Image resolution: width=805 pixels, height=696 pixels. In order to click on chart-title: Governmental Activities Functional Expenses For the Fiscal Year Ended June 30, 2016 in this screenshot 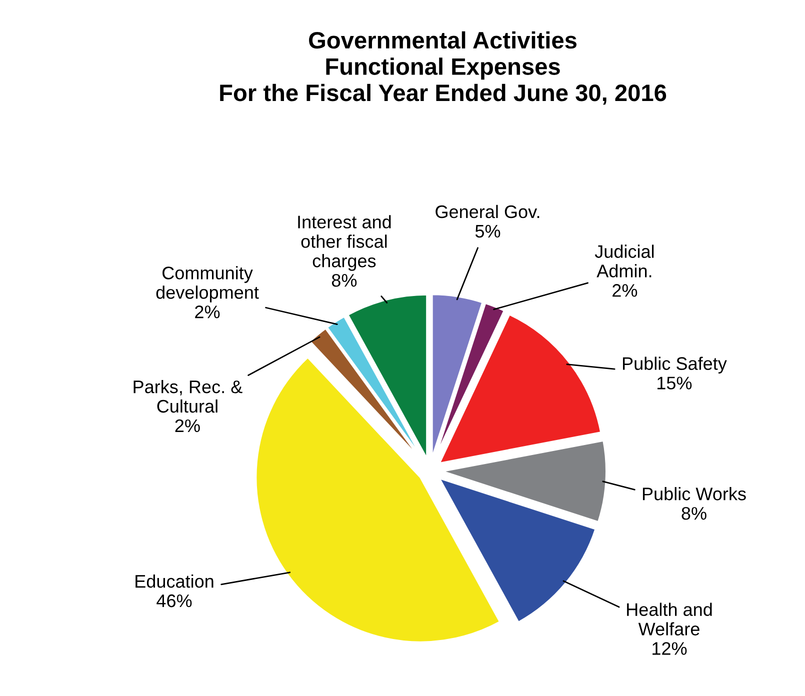, I will do `click(443, 68)`.